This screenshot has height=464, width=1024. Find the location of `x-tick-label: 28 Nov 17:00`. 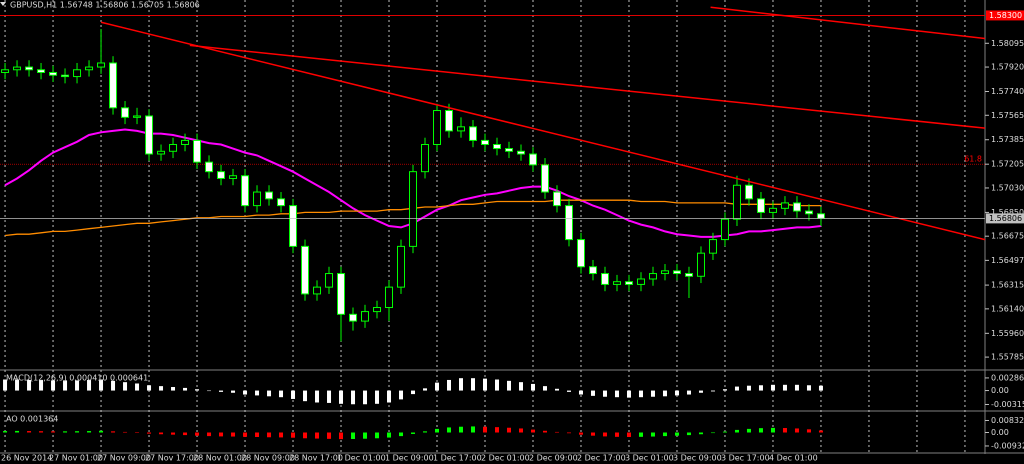

x-tick-label: 28 Nov 17:00 is located at coordinates (316, 458).